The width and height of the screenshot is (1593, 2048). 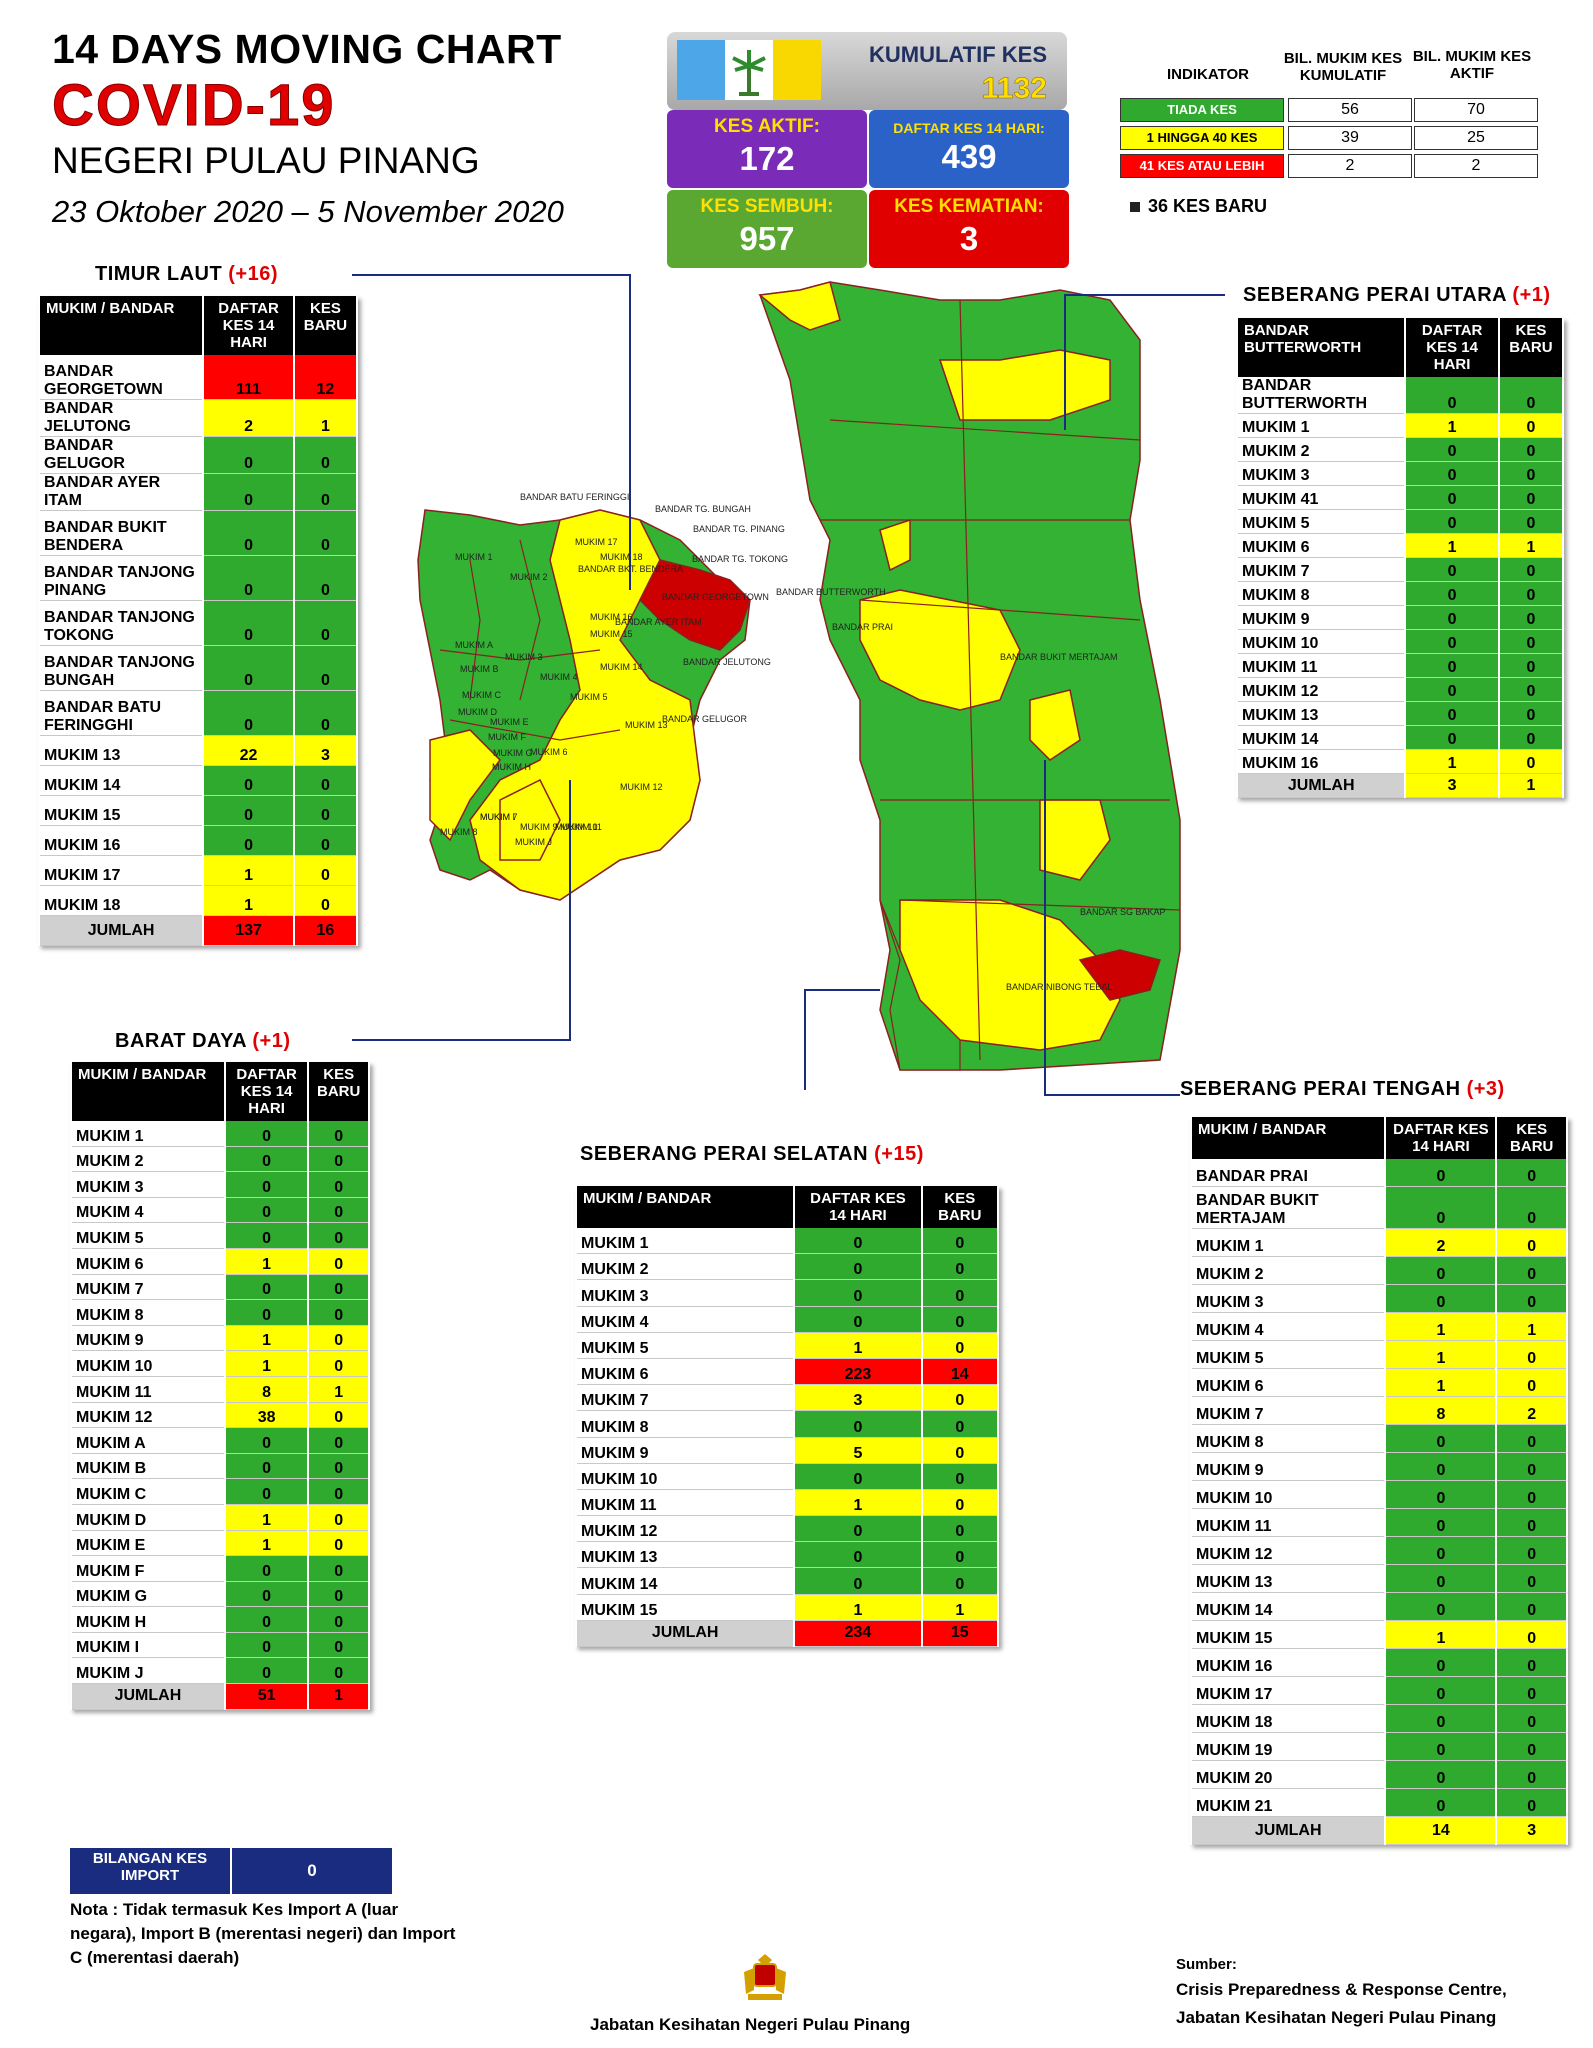 What do you see at coordinates (1452, 347) in the screenshot?
I see `table-header: DAFTAR KES 14 HARI` at bounding box center [1452, 347].